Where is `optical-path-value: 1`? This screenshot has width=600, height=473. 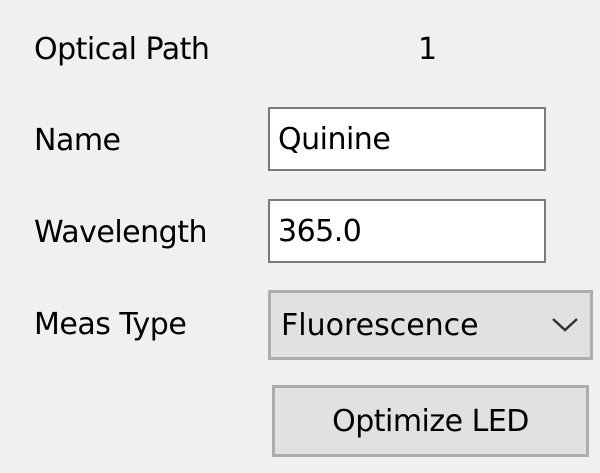 optical-path-value: 1 is located at coordinates (428, 49).